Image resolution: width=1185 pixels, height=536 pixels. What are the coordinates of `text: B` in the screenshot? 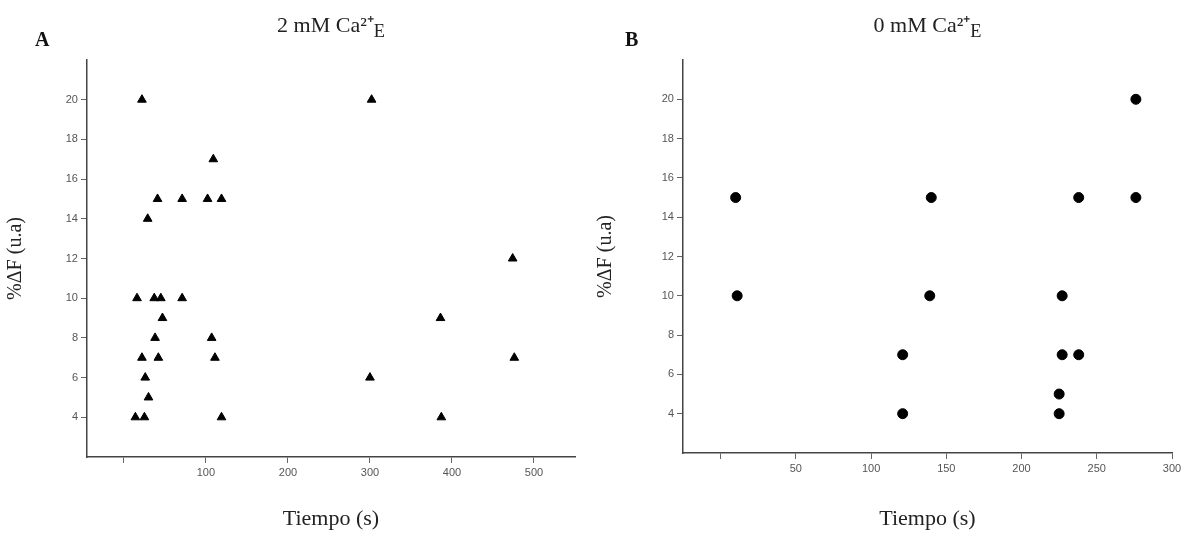 It's located at (632, 39).